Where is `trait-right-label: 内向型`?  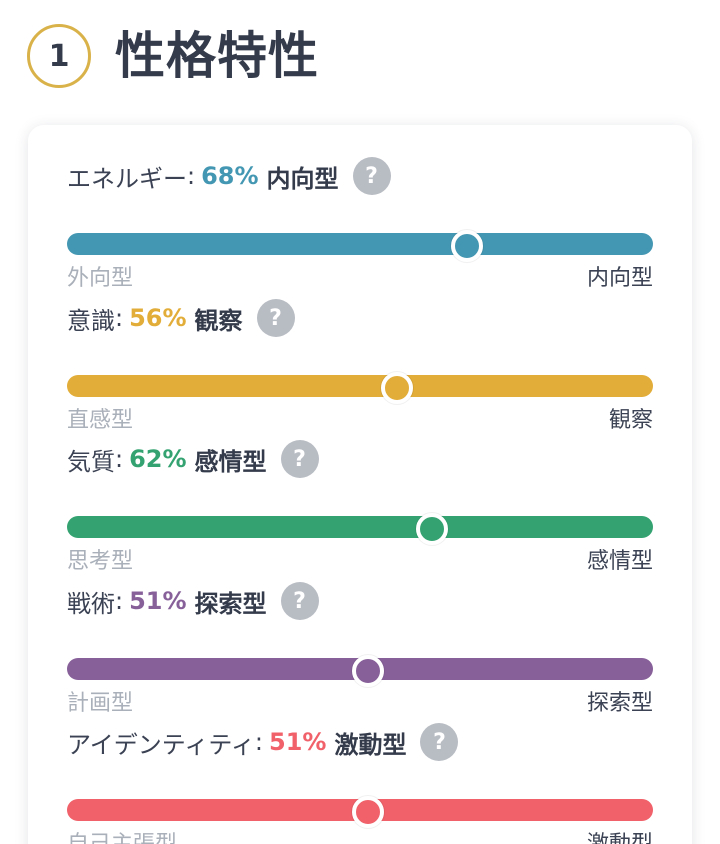 trait-right-label: 内向型 is located at coordinates (619, 278).